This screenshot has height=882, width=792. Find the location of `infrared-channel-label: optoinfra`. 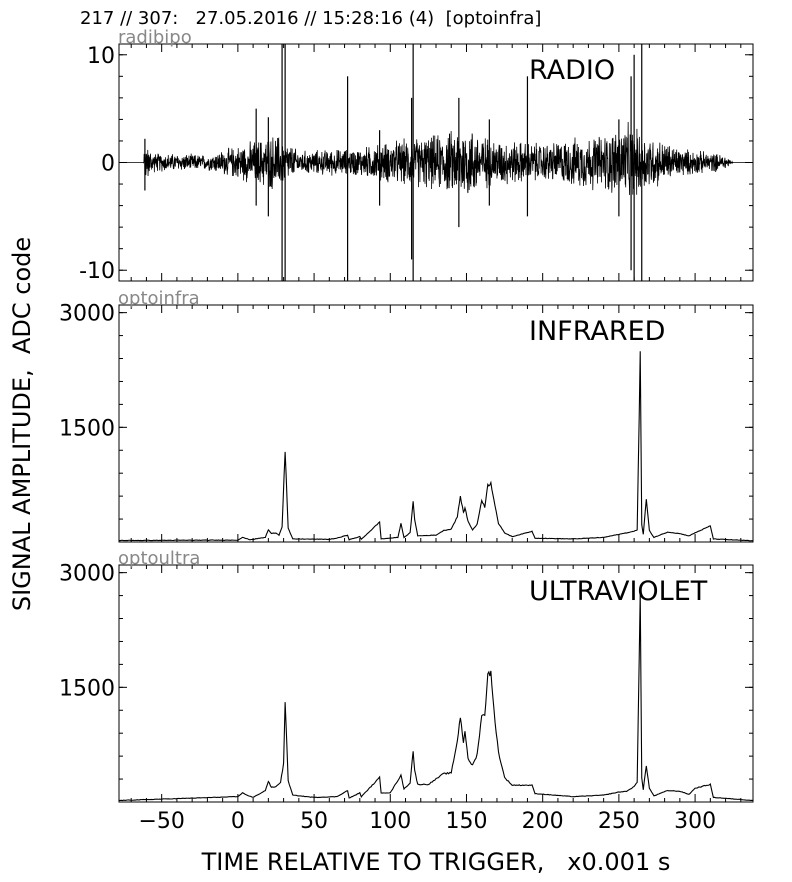

infrared-channel-label: optoinfra is located at coordinates (159, 298).